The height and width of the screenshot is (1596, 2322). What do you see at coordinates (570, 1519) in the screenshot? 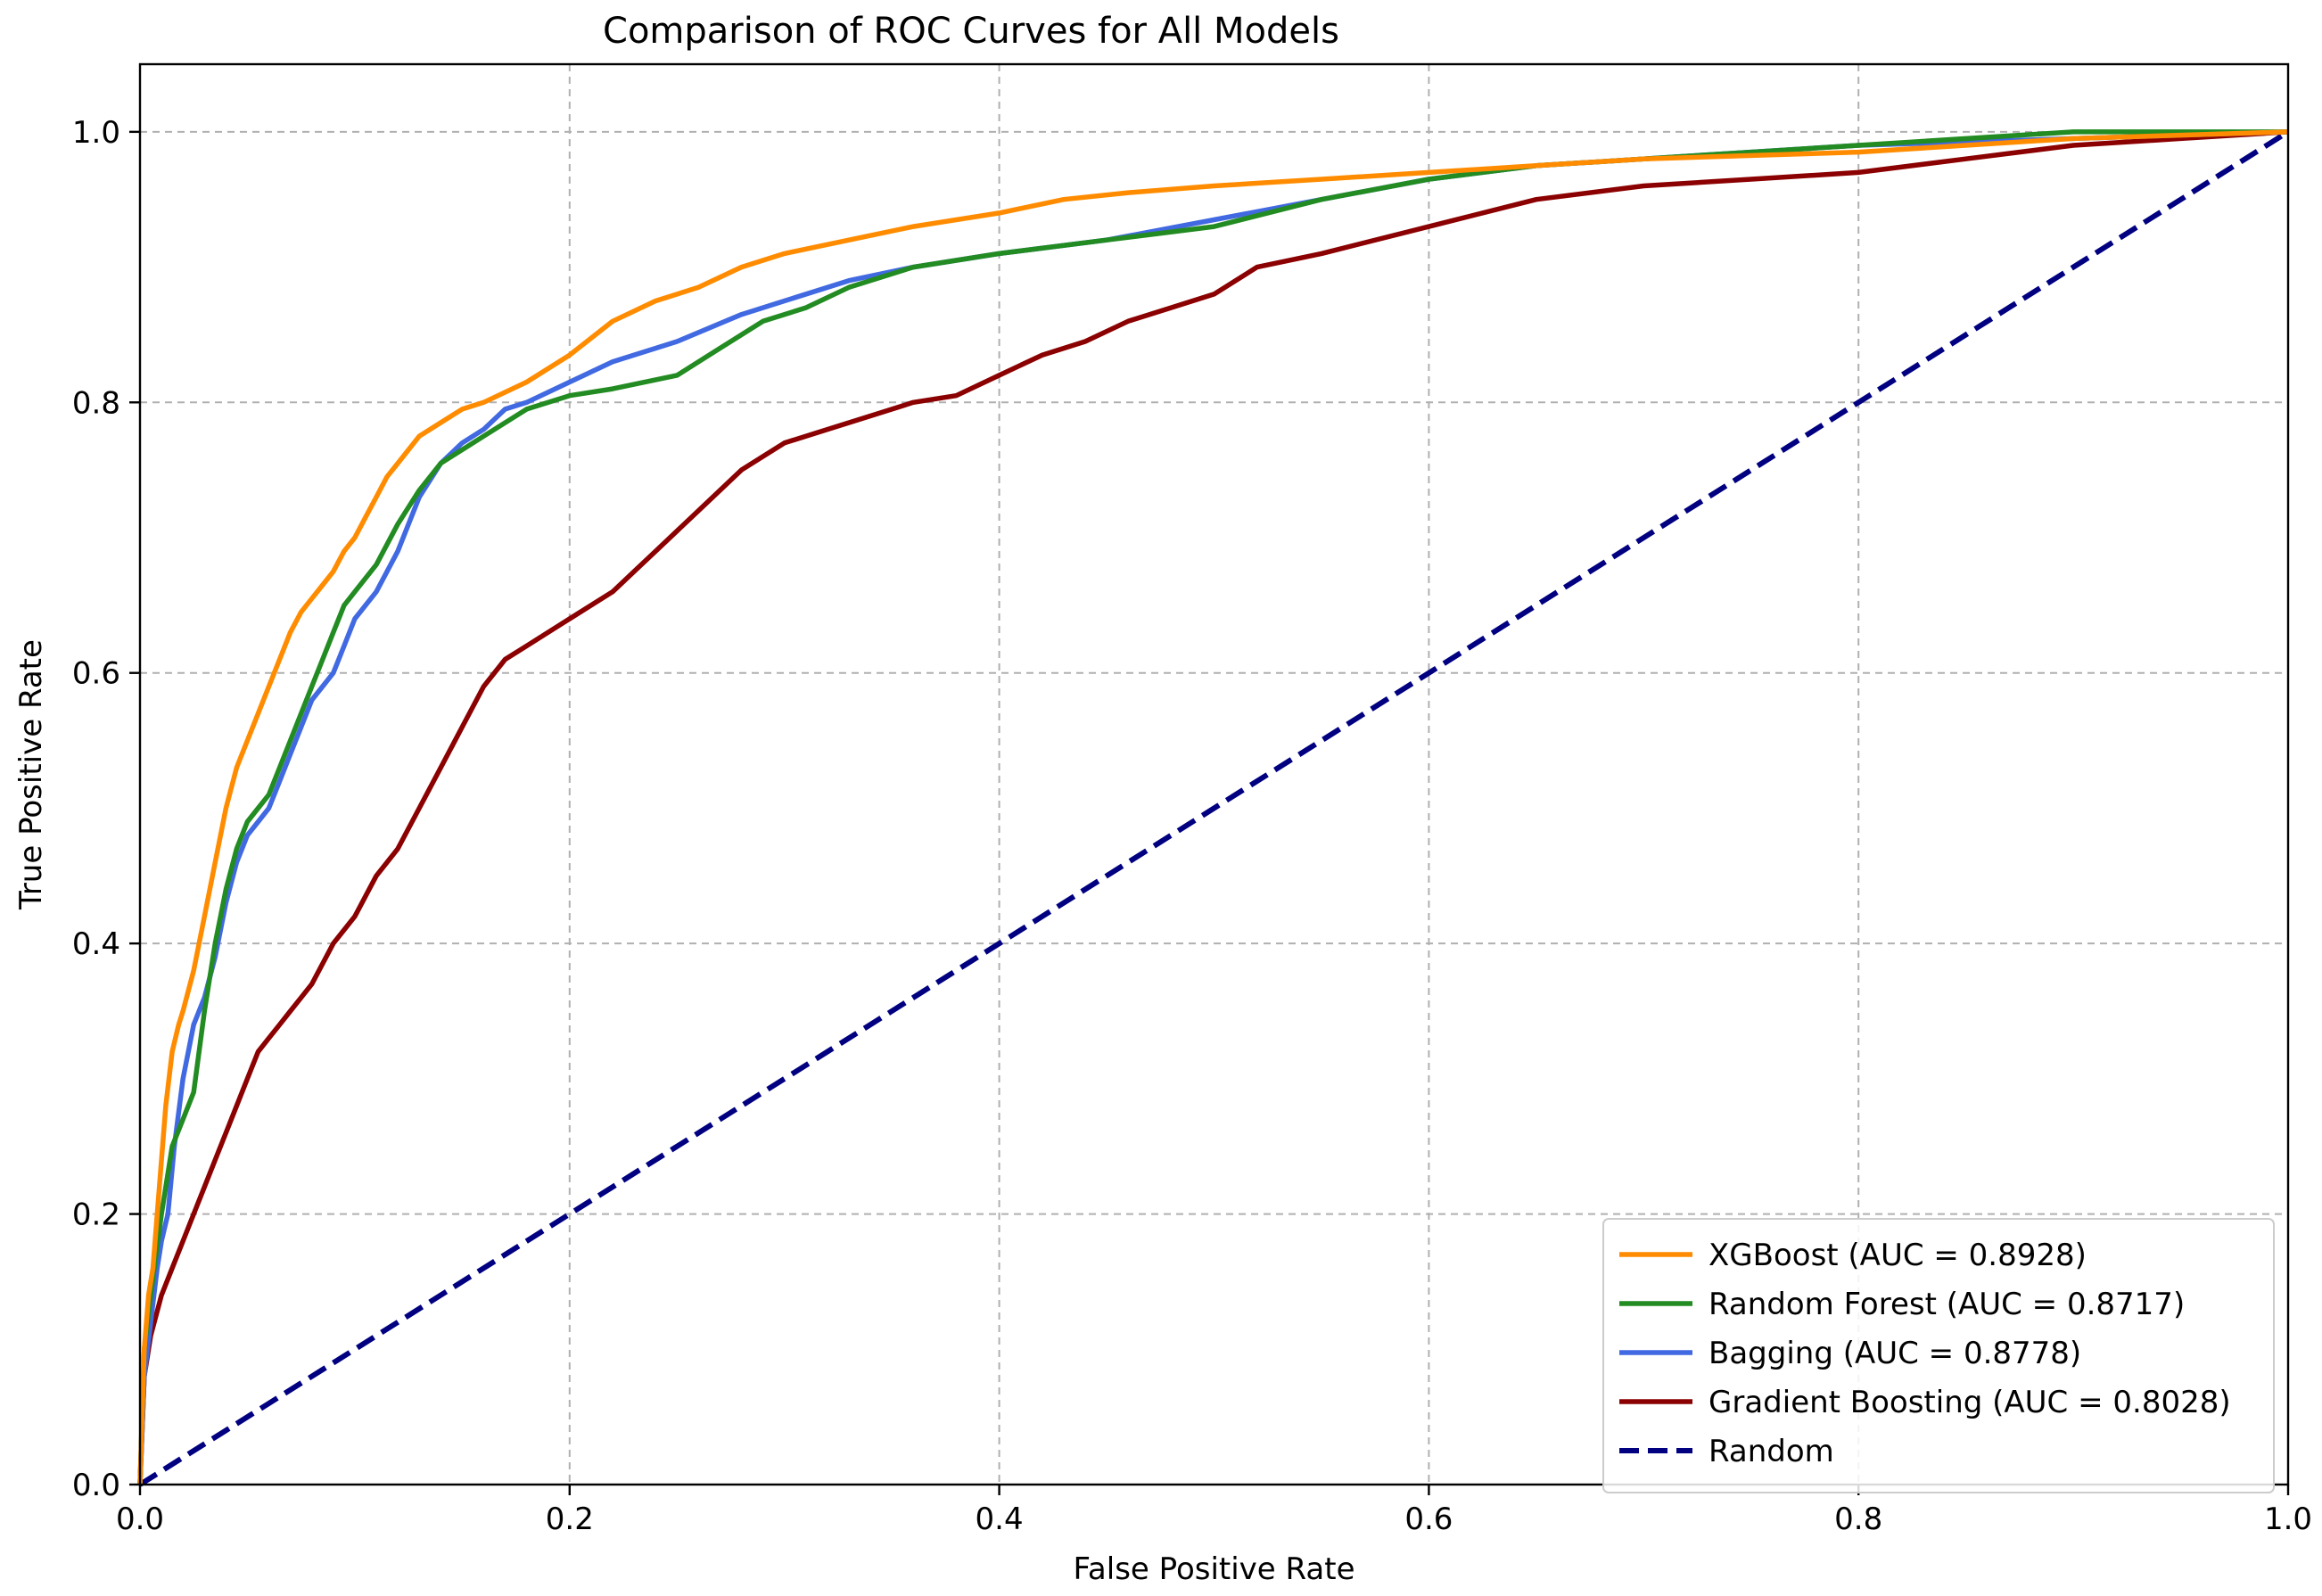
I see `x-tick-label: 0.2` at bounding box center [570, 1519].